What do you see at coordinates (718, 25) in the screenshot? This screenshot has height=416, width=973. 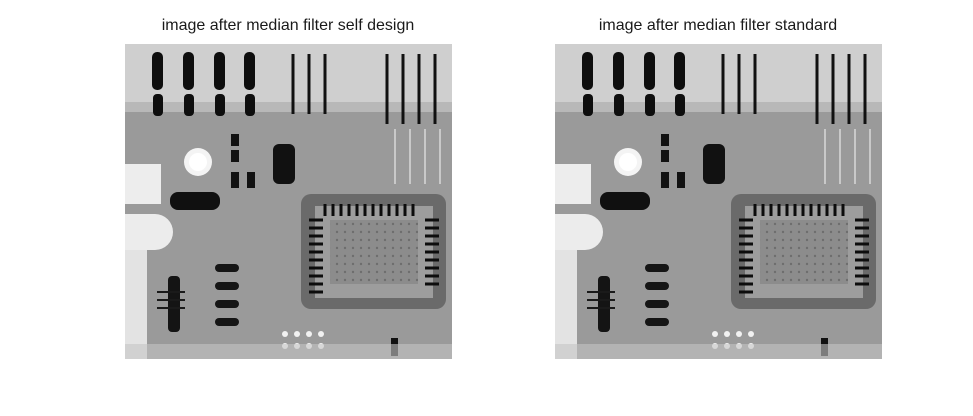 I see `right-panel-title: image after median filter standard` at bounding box center [718, 25].